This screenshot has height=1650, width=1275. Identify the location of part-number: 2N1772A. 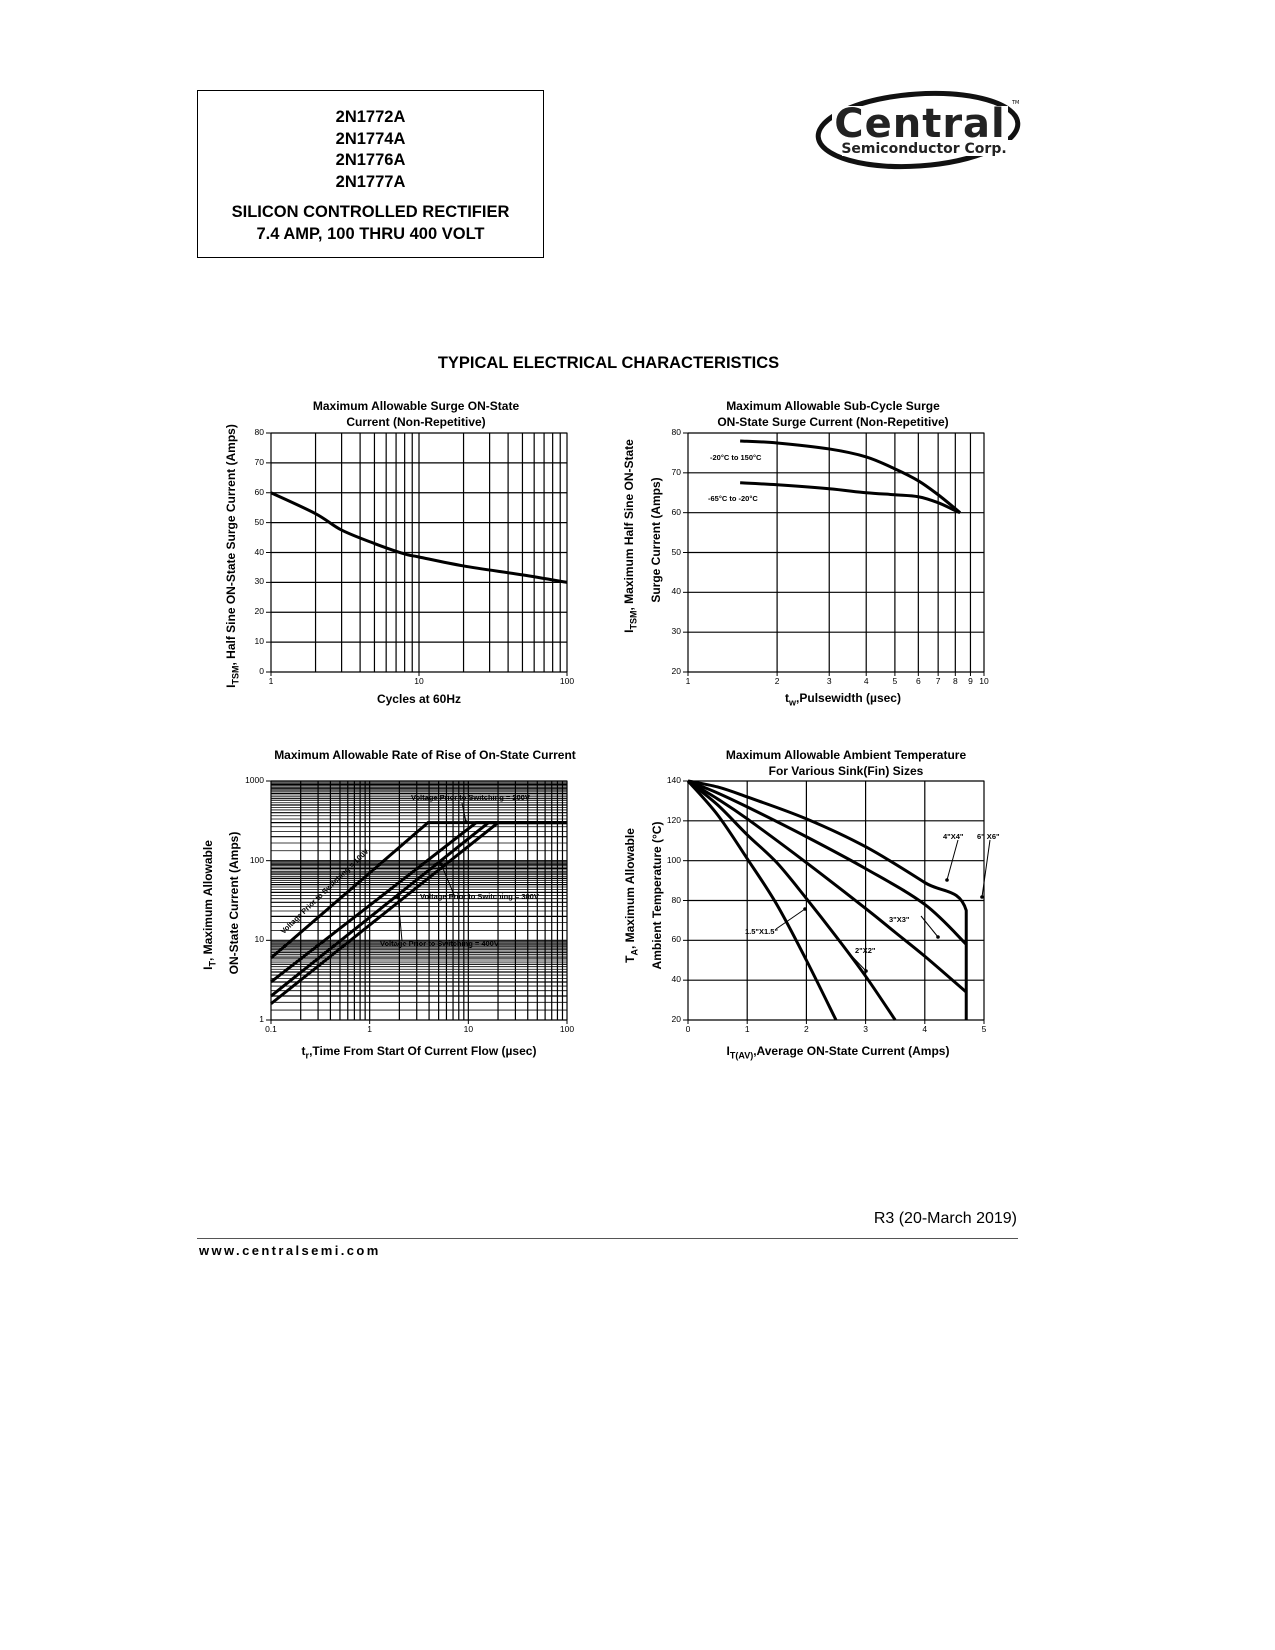
(370, 117).